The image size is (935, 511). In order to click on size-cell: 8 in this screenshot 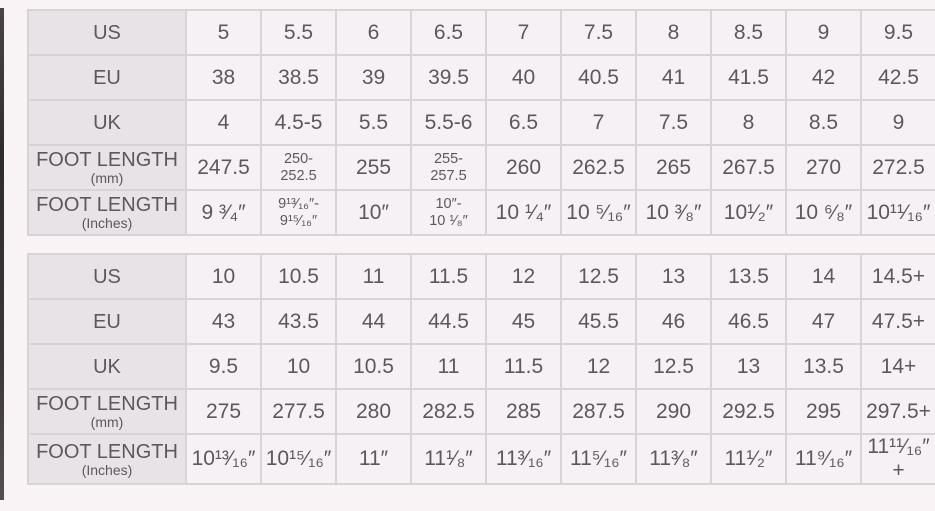, I will do `click(673, 32)`.